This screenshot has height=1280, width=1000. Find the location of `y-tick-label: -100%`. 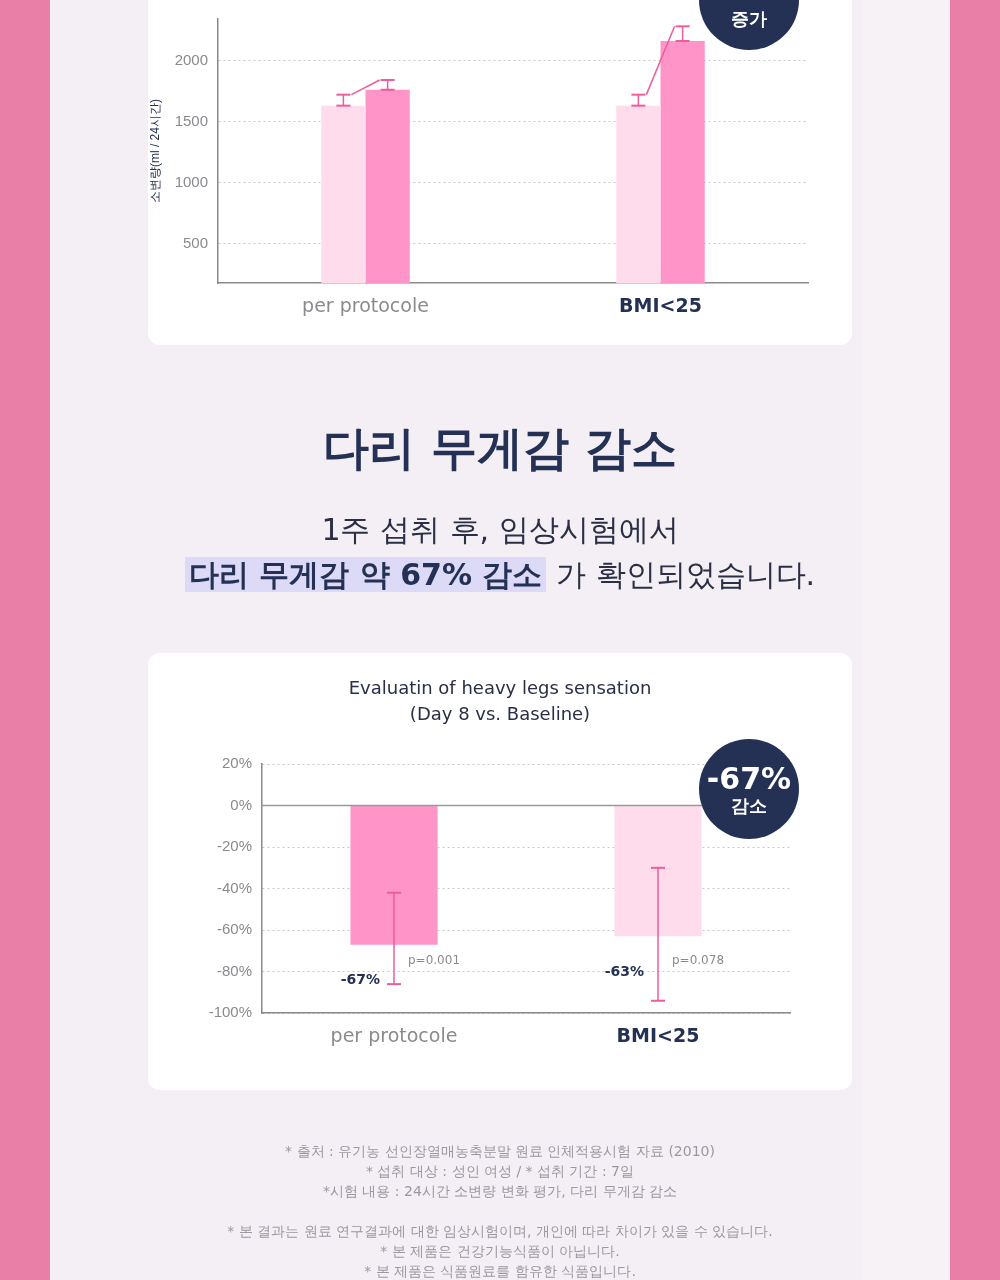

y-tick-label: -100% is located at coordinates (230, 1012).